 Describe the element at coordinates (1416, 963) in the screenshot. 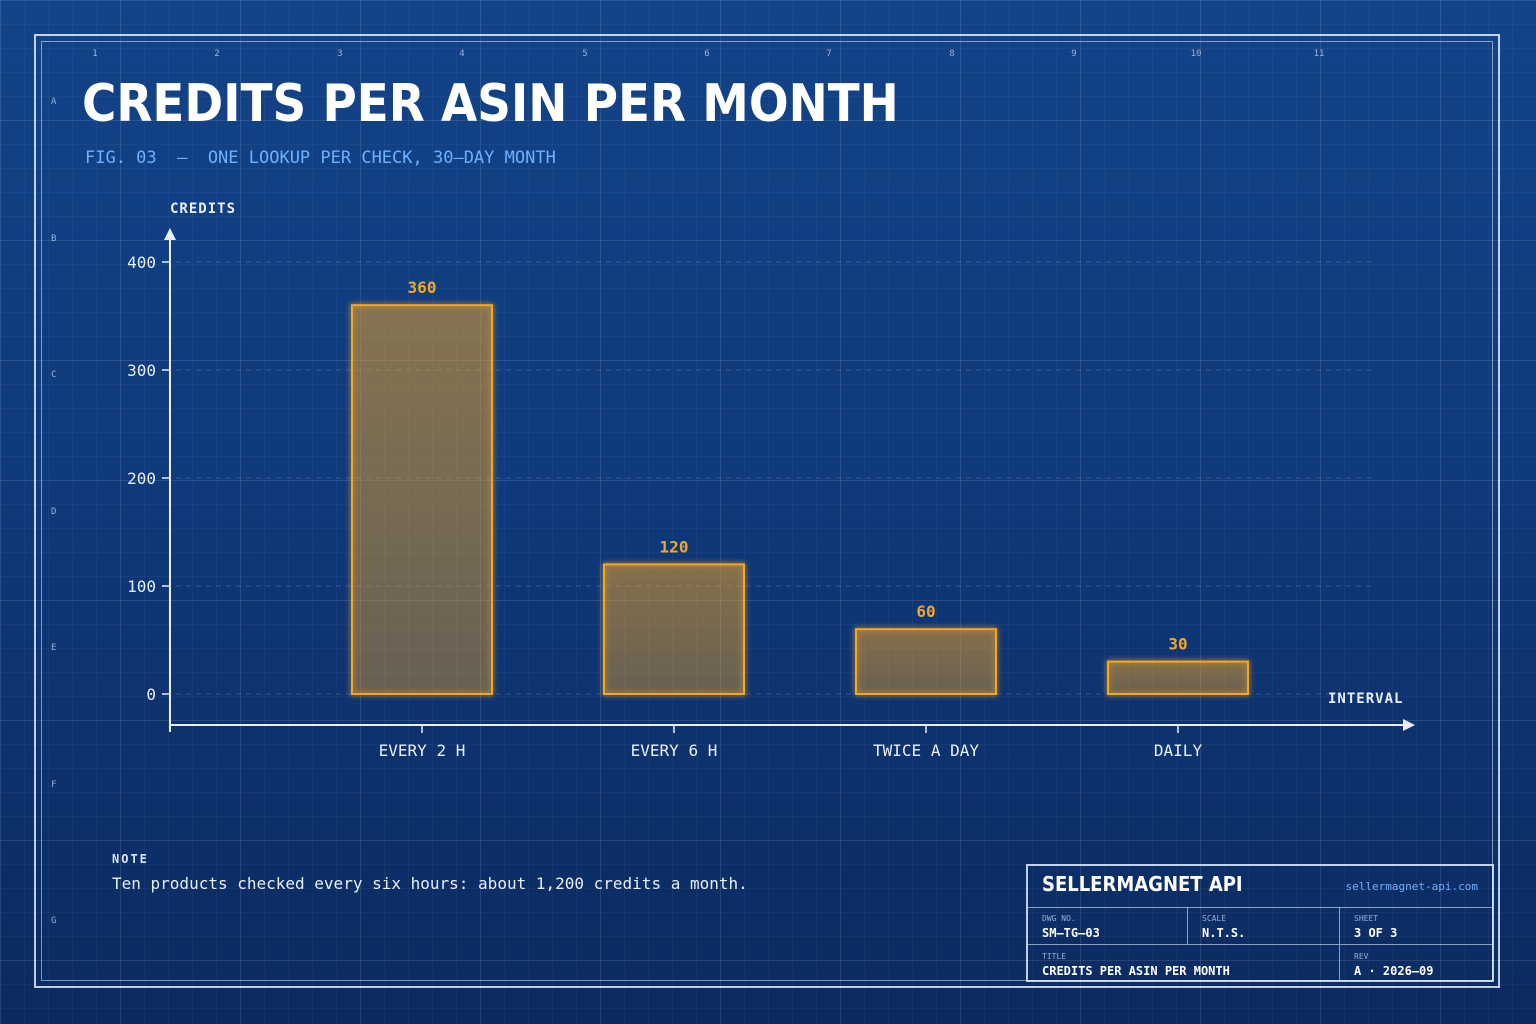

I see `rev-cell: REV A · 2026–09` at that location.